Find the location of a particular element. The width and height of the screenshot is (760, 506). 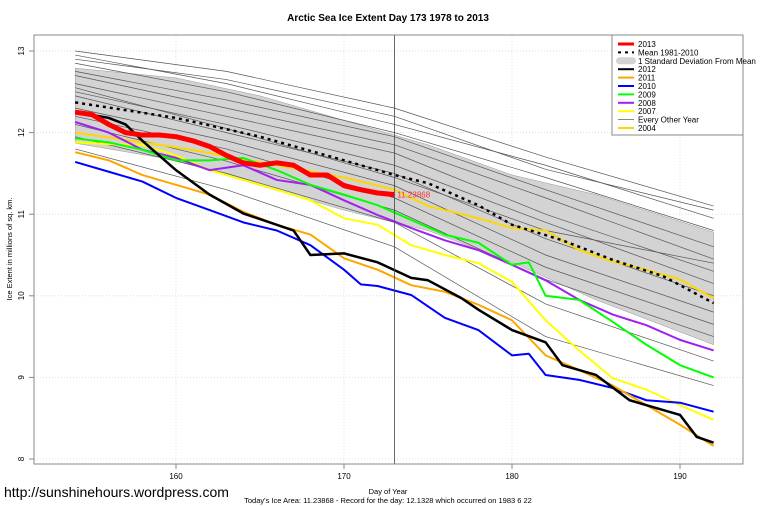

series-line-2013 is located at coordinates (234, 153).